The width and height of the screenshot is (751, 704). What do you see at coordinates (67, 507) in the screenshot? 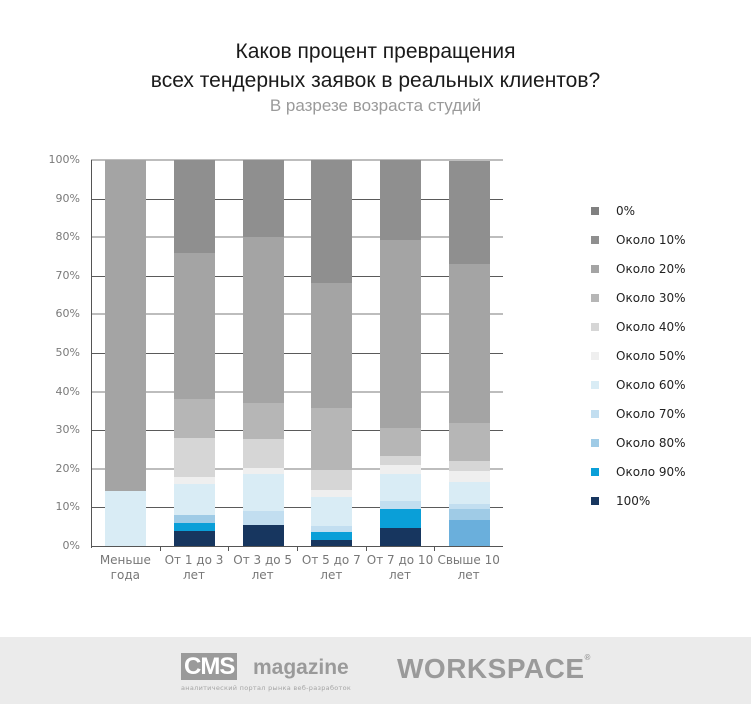
I see `y-tick-label: 10%` at bounding box center [67, 507].